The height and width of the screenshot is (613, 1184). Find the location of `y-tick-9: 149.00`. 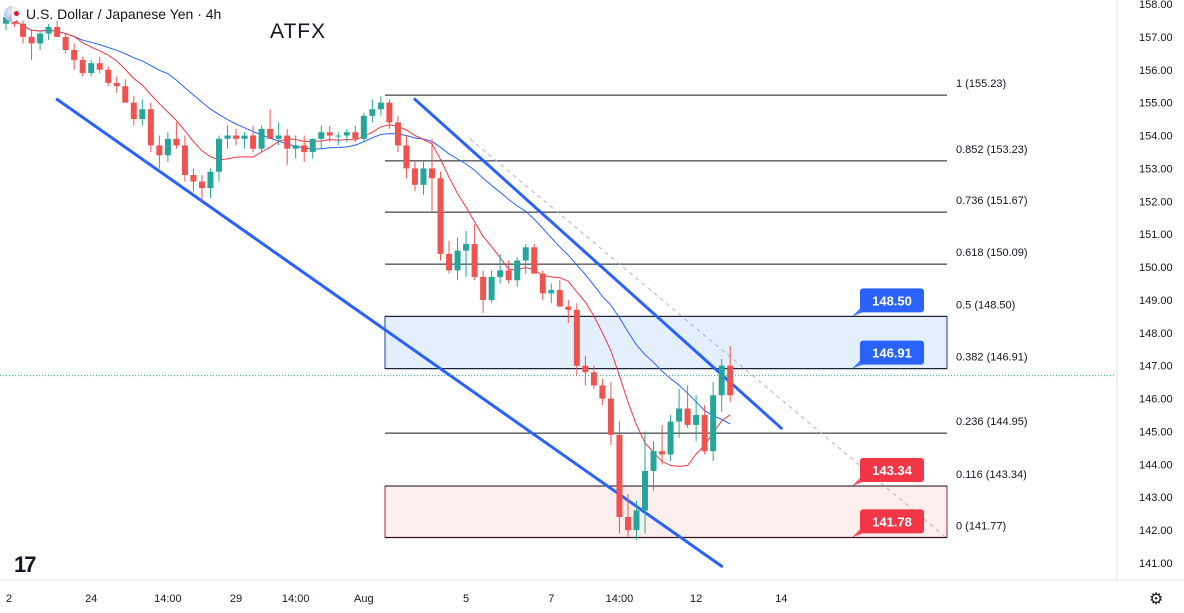

y-tick-9: 149.00 is located at coordinates (1156, 301).